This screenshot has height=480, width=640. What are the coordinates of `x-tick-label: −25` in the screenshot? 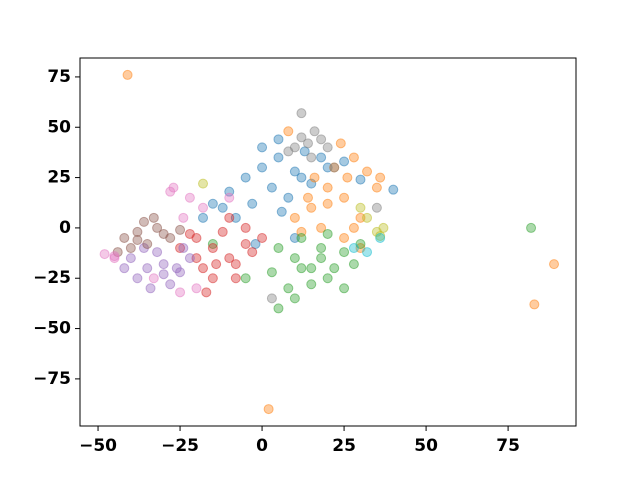 It's located at (180, 446).